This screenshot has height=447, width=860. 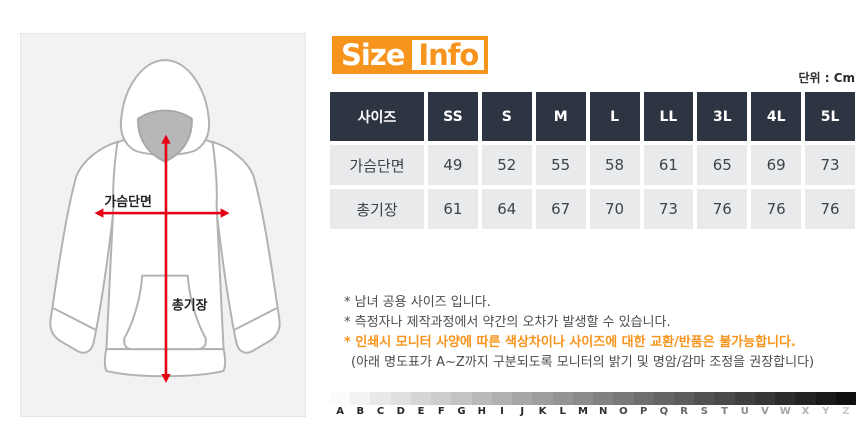 I want to click on size-table-header-cell: SS, so click(x=453, y=116).